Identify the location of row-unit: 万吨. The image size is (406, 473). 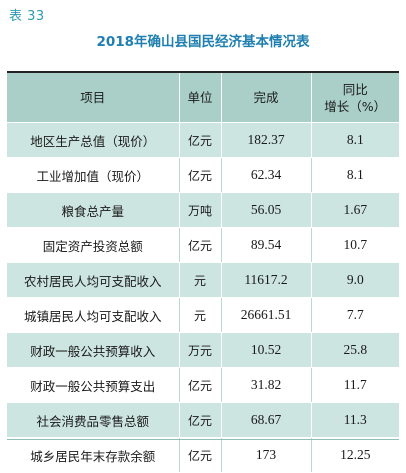
(200, 210).